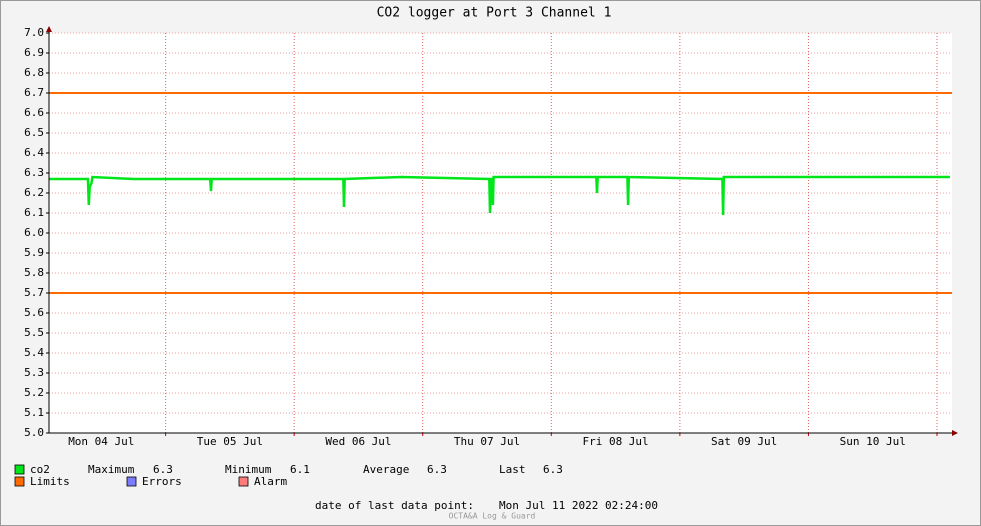 This screenshot has height=526, width=981. I want to click on y-tick-label: 7.0, so click(34, 32).